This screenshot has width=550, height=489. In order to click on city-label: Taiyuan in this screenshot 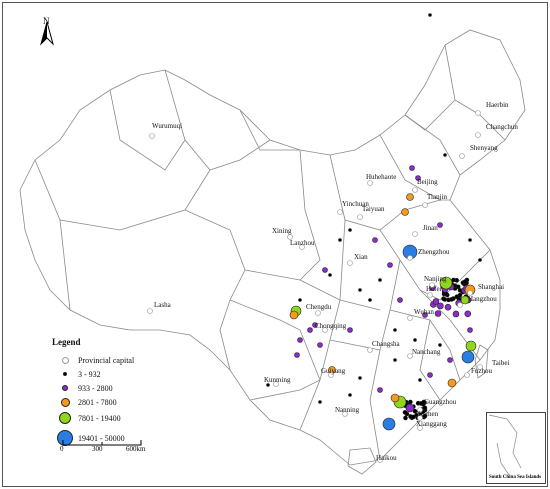, I will do `click(373, 209)`.